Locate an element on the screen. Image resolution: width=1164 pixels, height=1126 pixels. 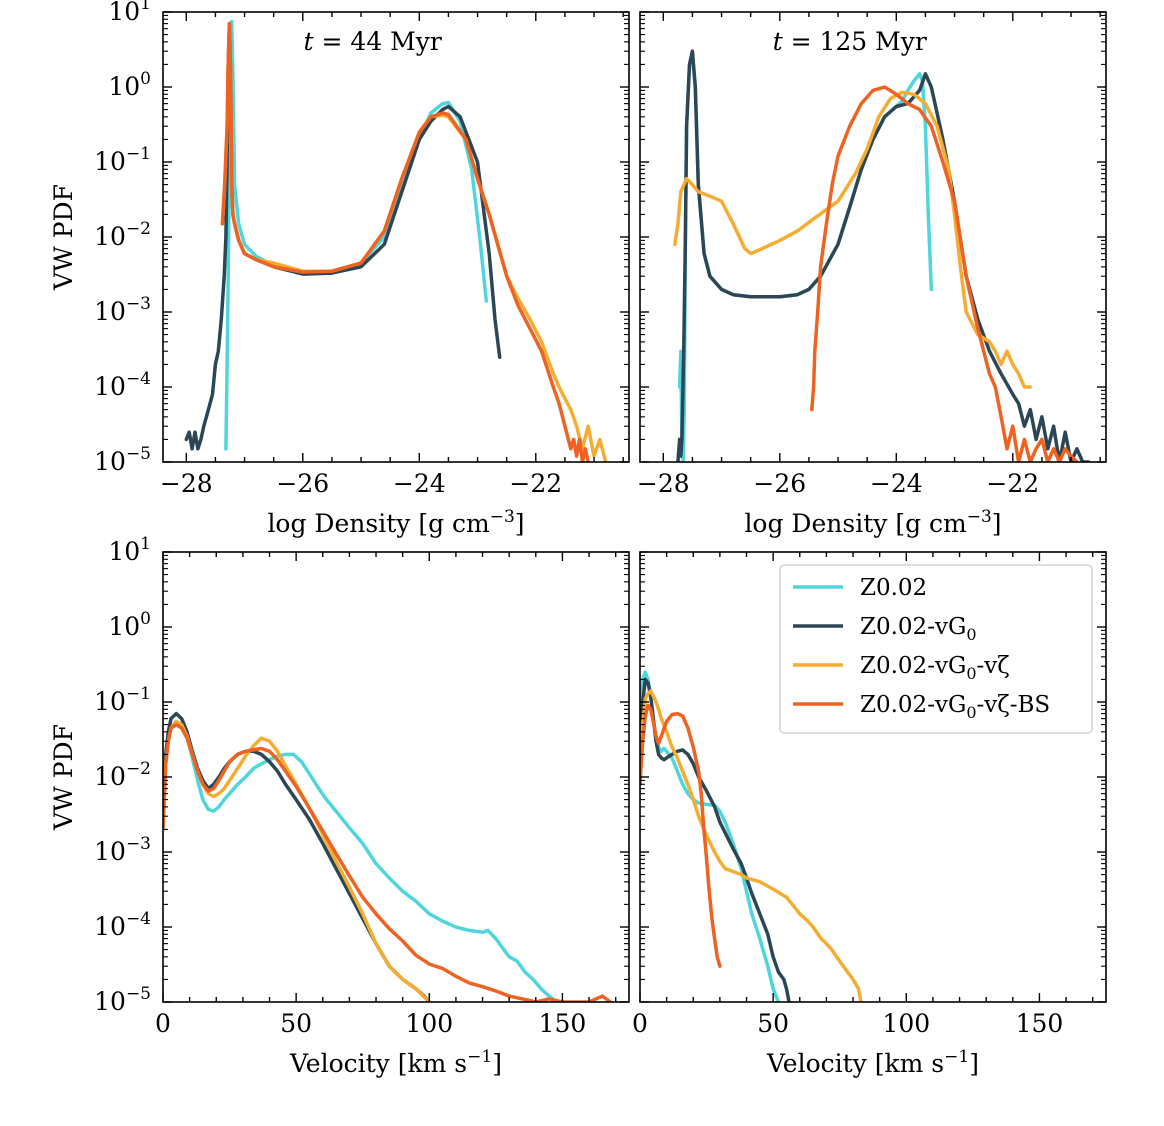
legend-entry-z002-vg0: Z0.02-vG0 is located at coordinates (885, 629).